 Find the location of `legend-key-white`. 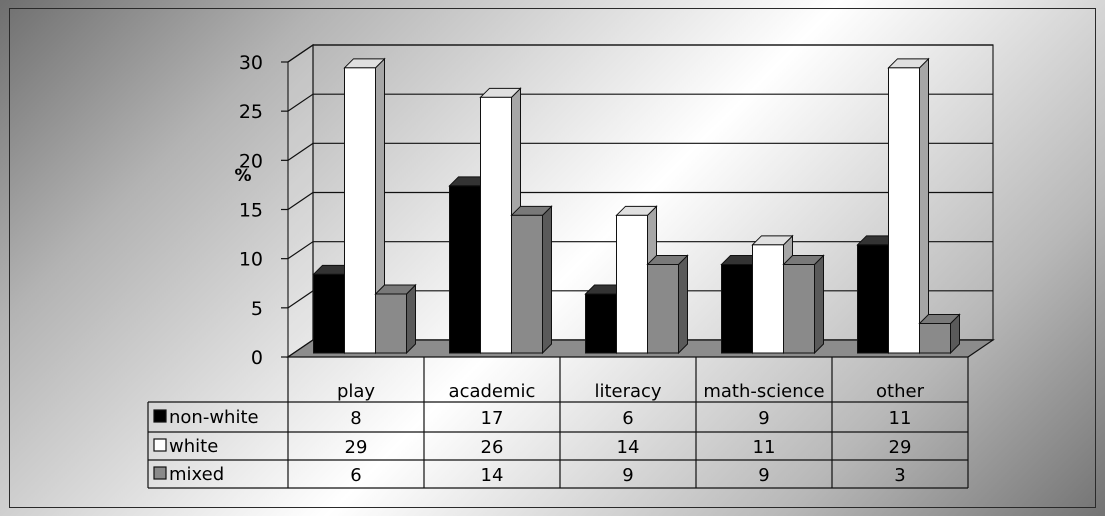

legend-key-white is located at coordinates (160, 445).